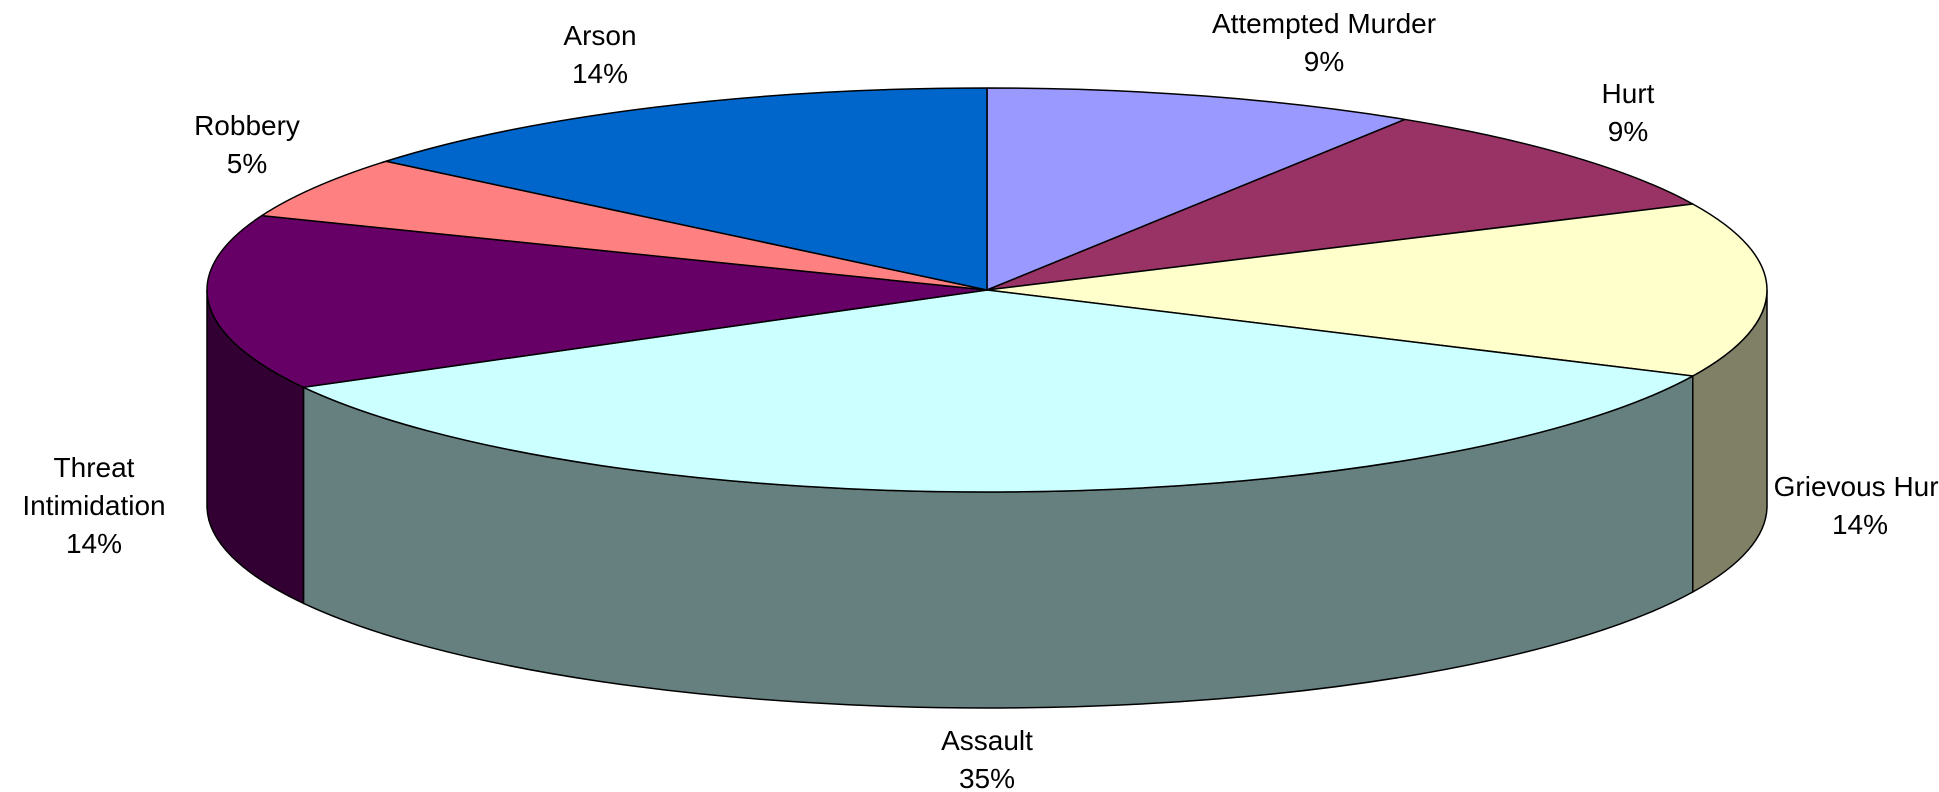 This screenshot has width=1939, height=792. I want to click on slice-name: Hurt, so click(1628, 93).